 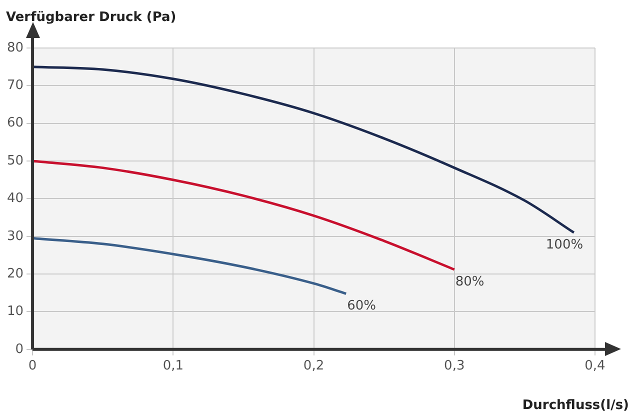 What do you see at coordinates (19, 349) in the screenshot?
I see `y-tick-label: 0` at bounding box center [19, 349].